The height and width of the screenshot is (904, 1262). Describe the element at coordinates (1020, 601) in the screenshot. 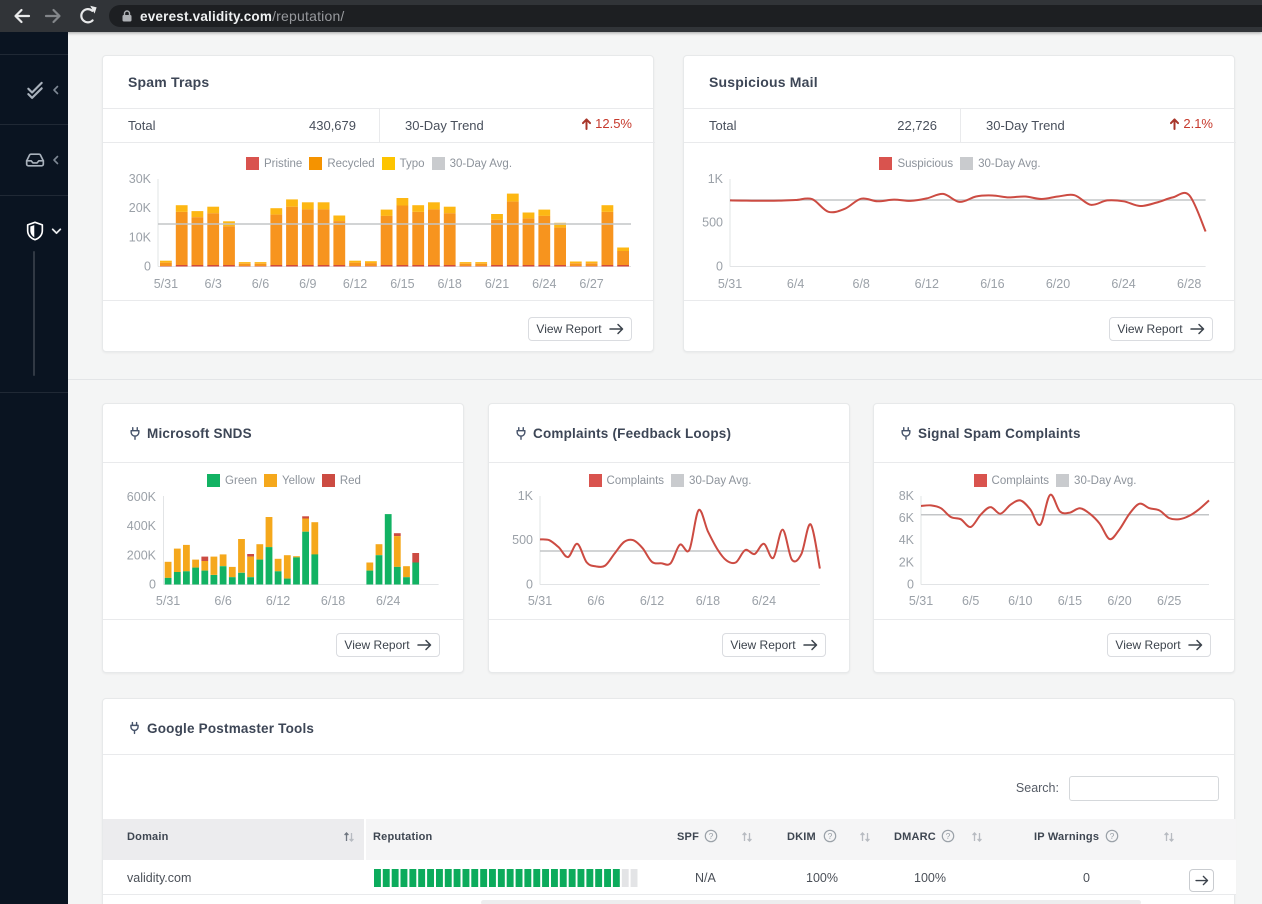

I see `svg-text: 6/10` at that location.